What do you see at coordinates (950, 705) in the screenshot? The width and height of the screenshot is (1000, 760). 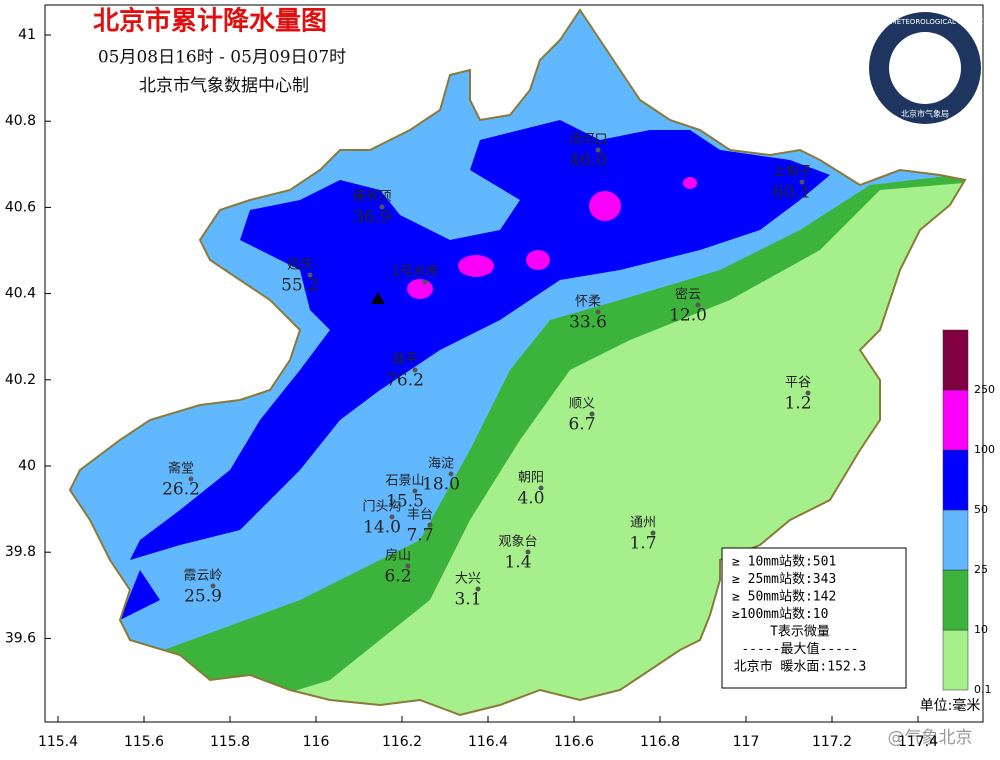 I see `unit: 单位:毫米` at bounding box center [950, 705].